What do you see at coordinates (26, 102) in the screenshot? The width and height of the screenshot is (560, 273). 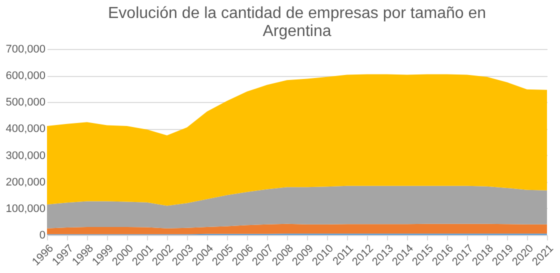 I see `y-tick-label: 500,000` at bounding box center [26, 102].